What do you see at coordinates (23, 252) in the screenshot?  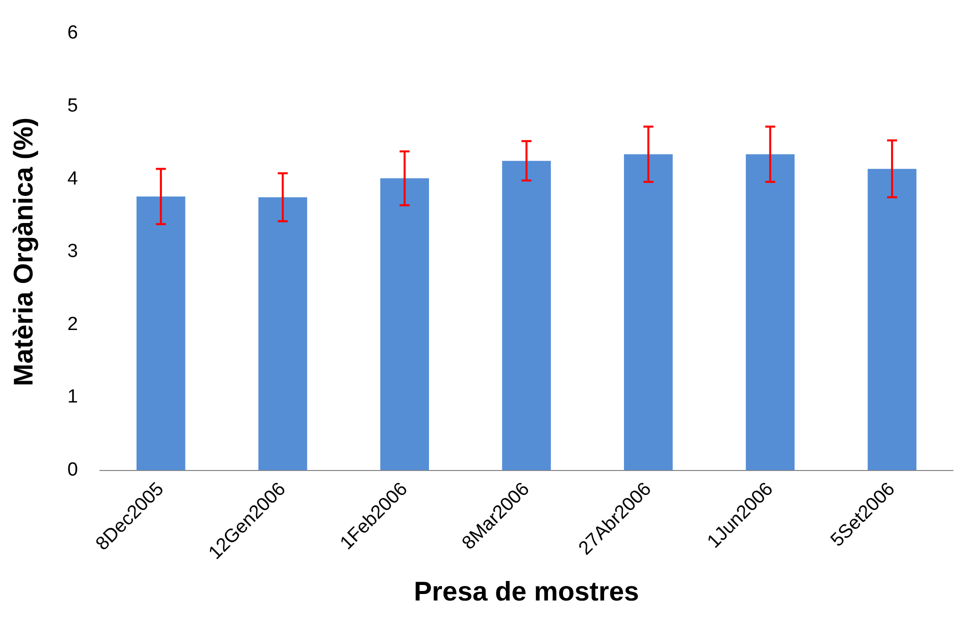 I see `y-axis-title: Matèria Orgànica (%)` at bounding box center [23, 252].